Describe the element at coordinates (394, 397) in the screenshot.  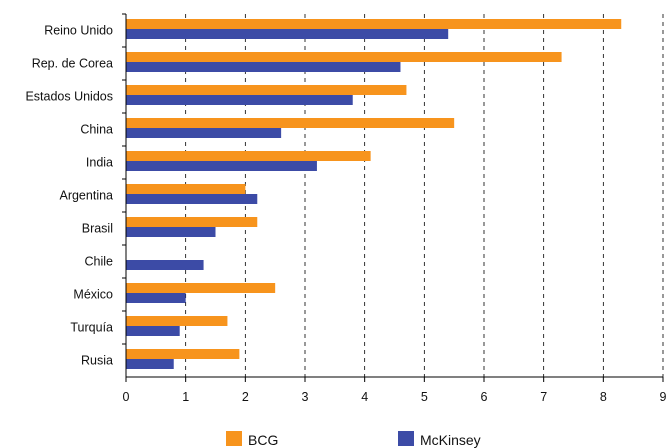
I see `x-tick-labels: 0 1 2 3 4 5 6 7 8 9` at that location.